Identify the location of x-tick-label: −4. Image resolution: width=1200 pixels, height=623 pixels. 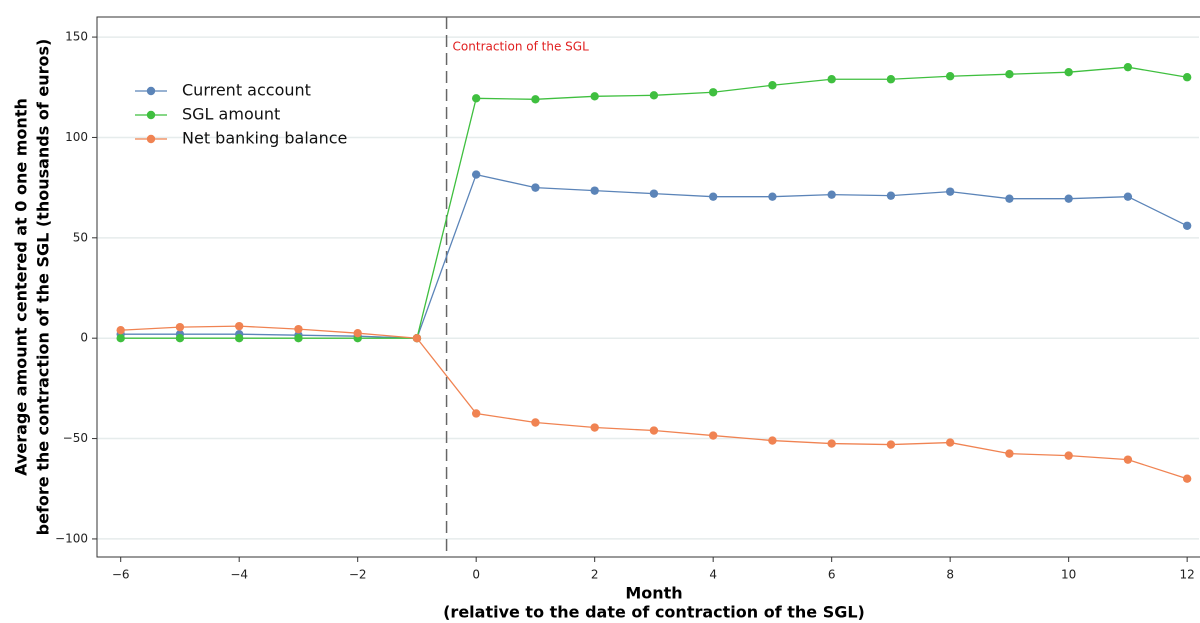
(239, 575).